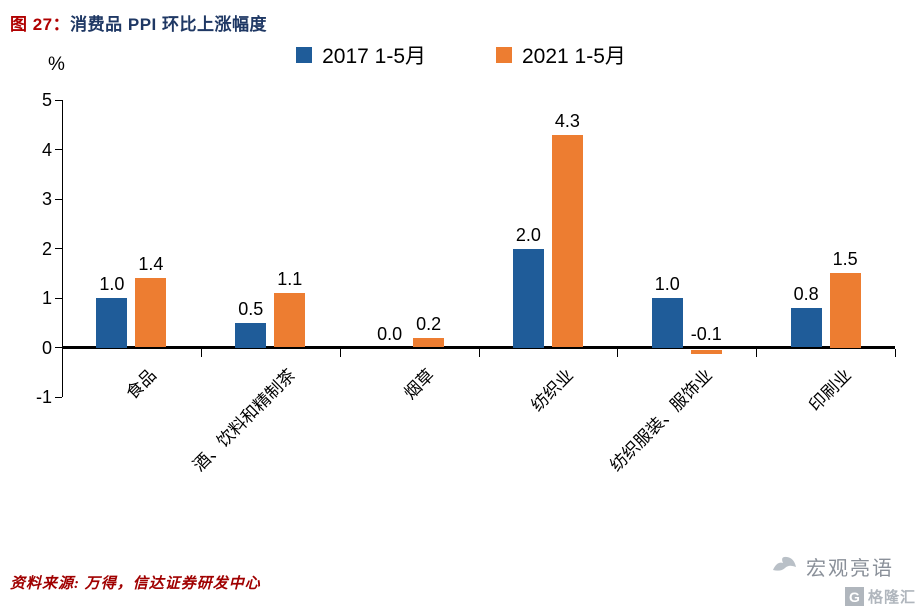  I want to click on swan-logo-icon, so click(784, 566).